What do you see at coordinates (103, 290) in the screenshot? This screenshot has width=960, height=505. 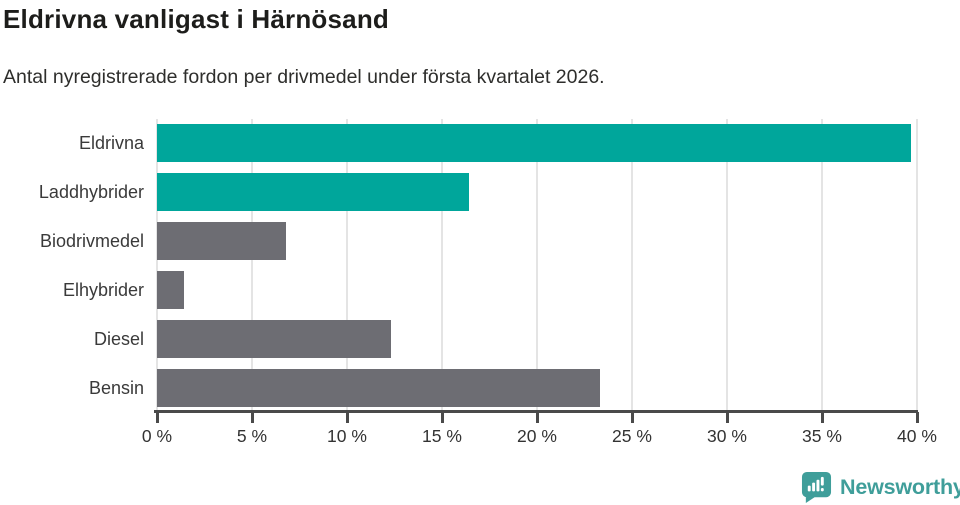 I see `category-label: Elhybrider` at bounding box center [103, 290].